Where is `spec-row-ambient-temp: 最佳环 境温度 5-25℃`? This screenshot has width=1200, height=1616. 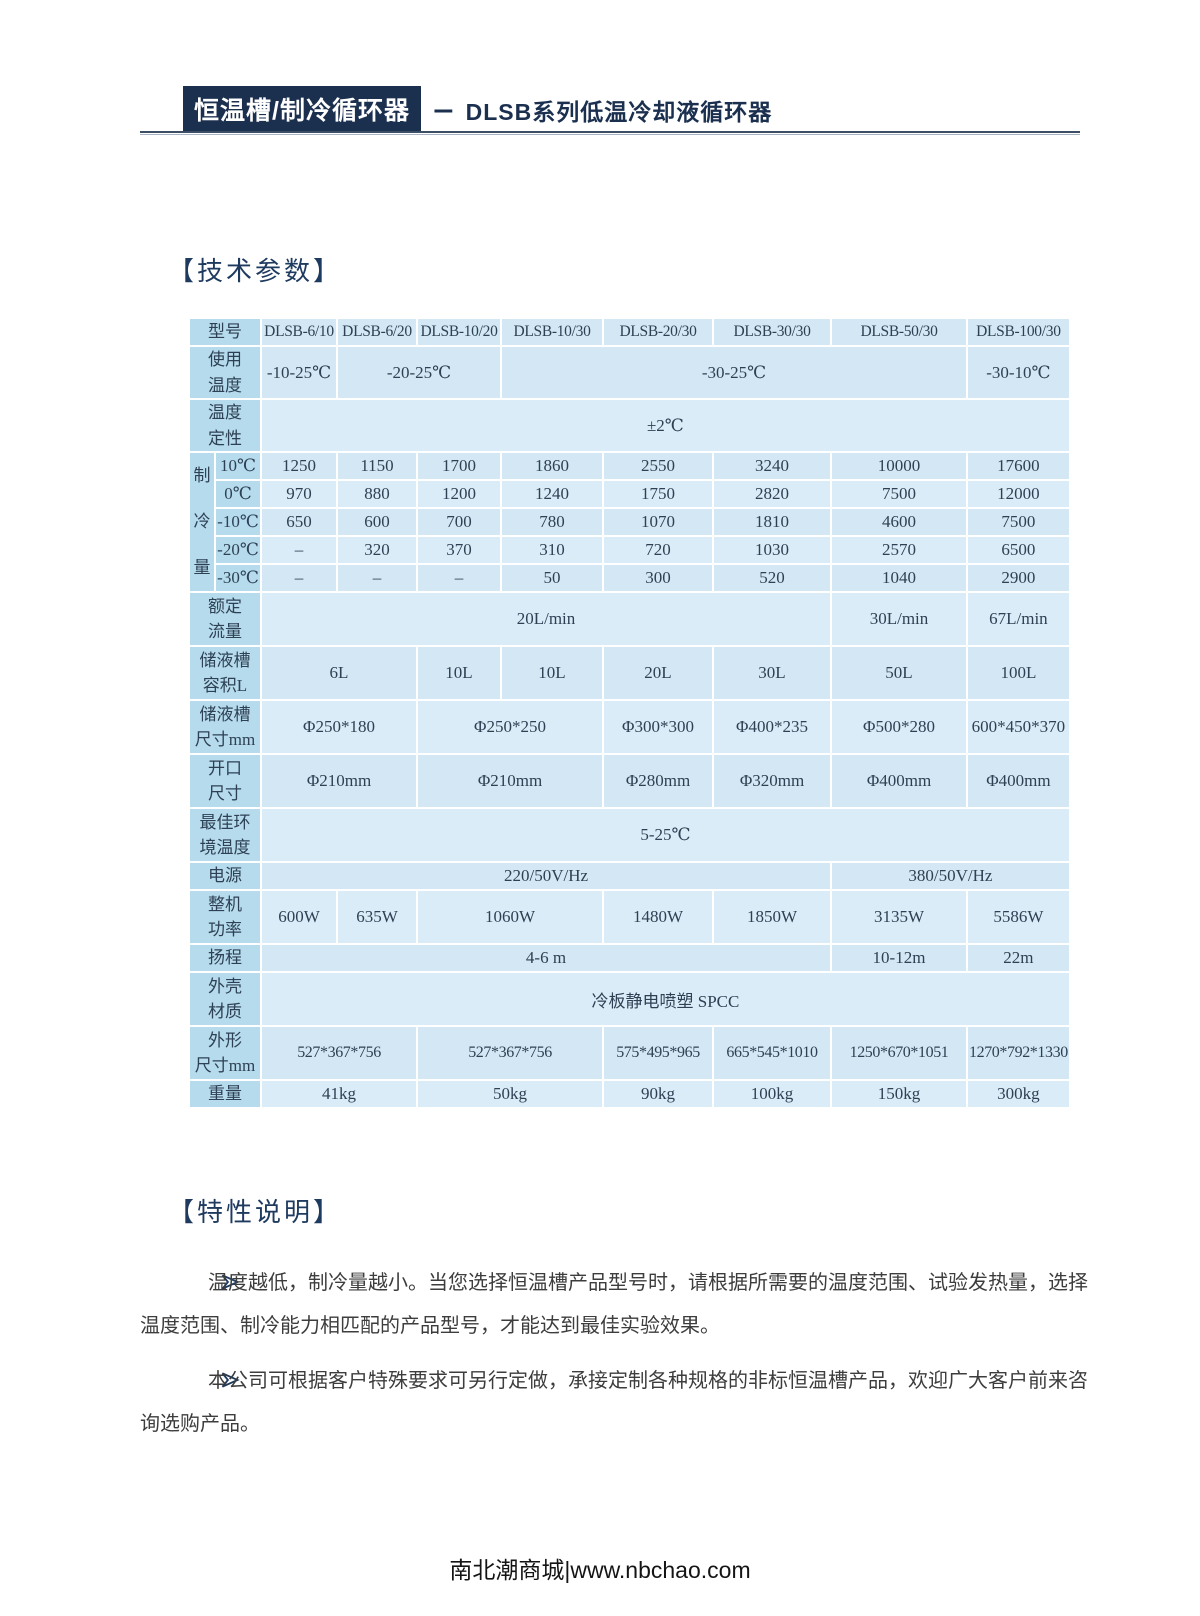 spec-row-ambient-temp: 最佳环 境温度 5-25℃ is located at coordinates (629, 835).